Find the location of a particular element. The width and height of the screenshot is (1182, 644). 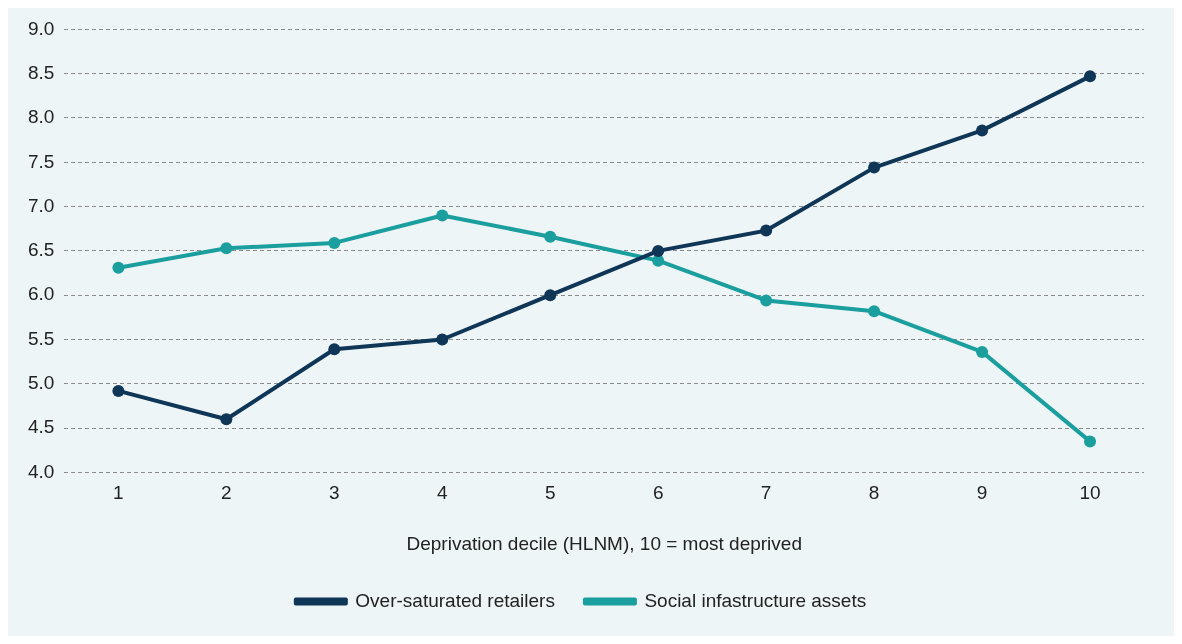

x-tick-label: 5 is located at coordinates (550, 493).